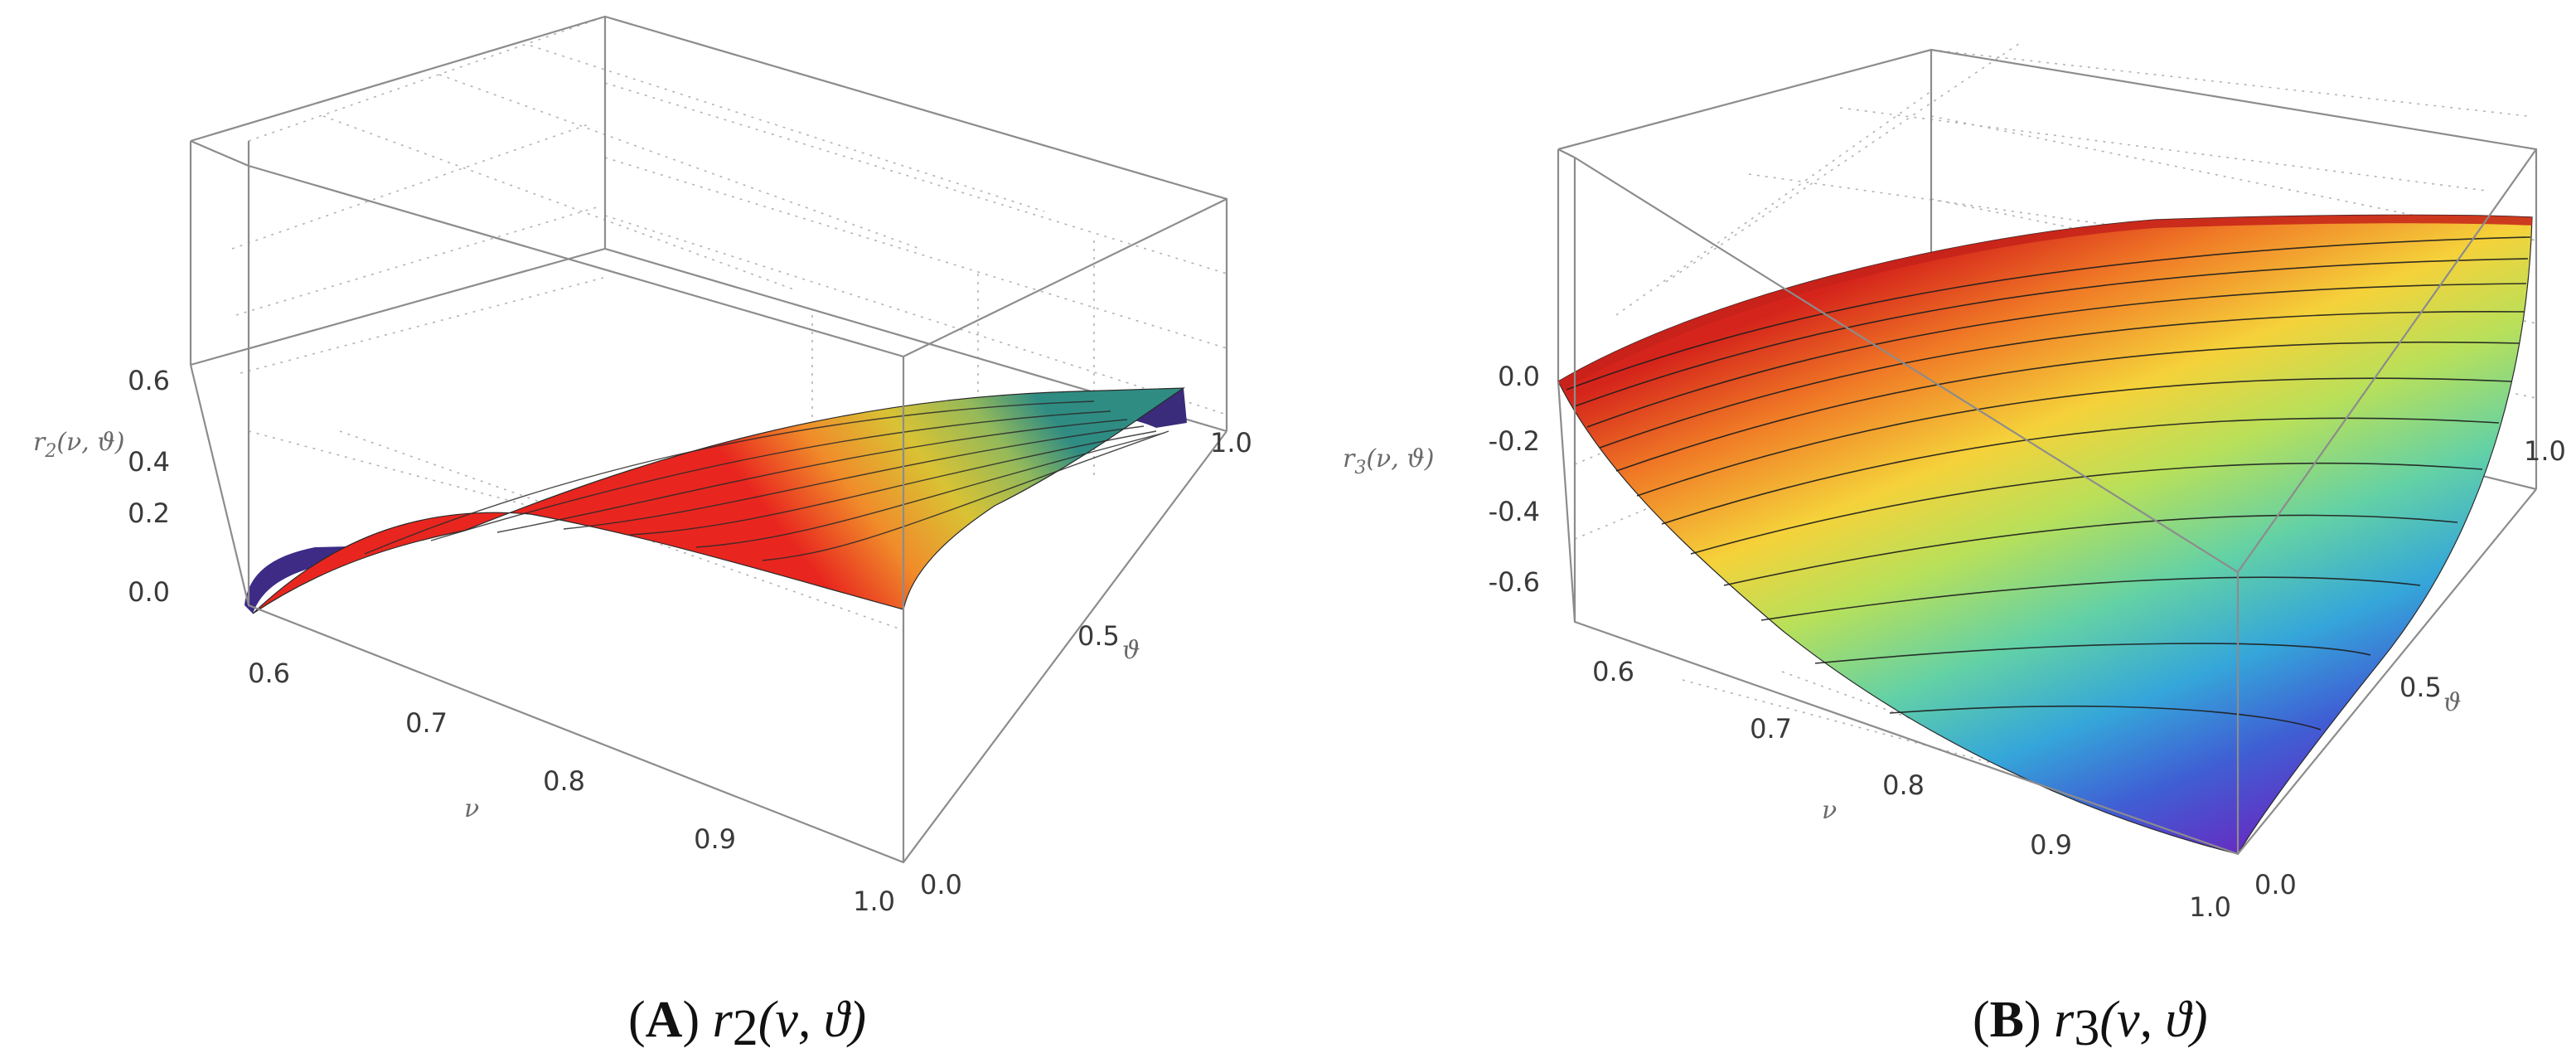 This screenshot has height=1058, width=2576. Describe the element at coordinates (747, 1024) in the screenshot. I see `panel-a-caption: (A) r2(ν, ϑ)` at that location.